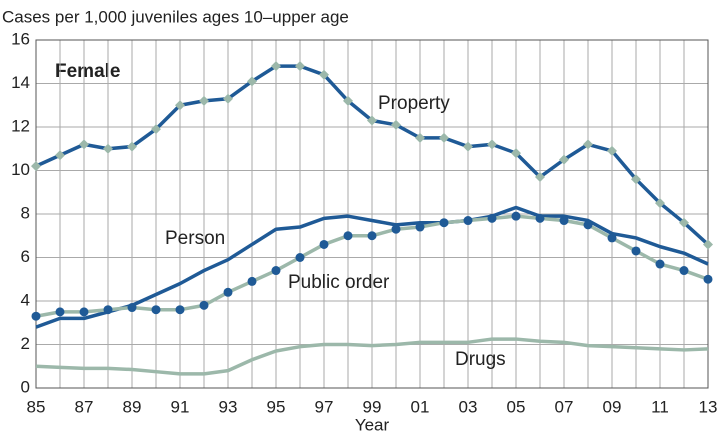  I want to click on x-tick-label: 99, so click(372, 406).